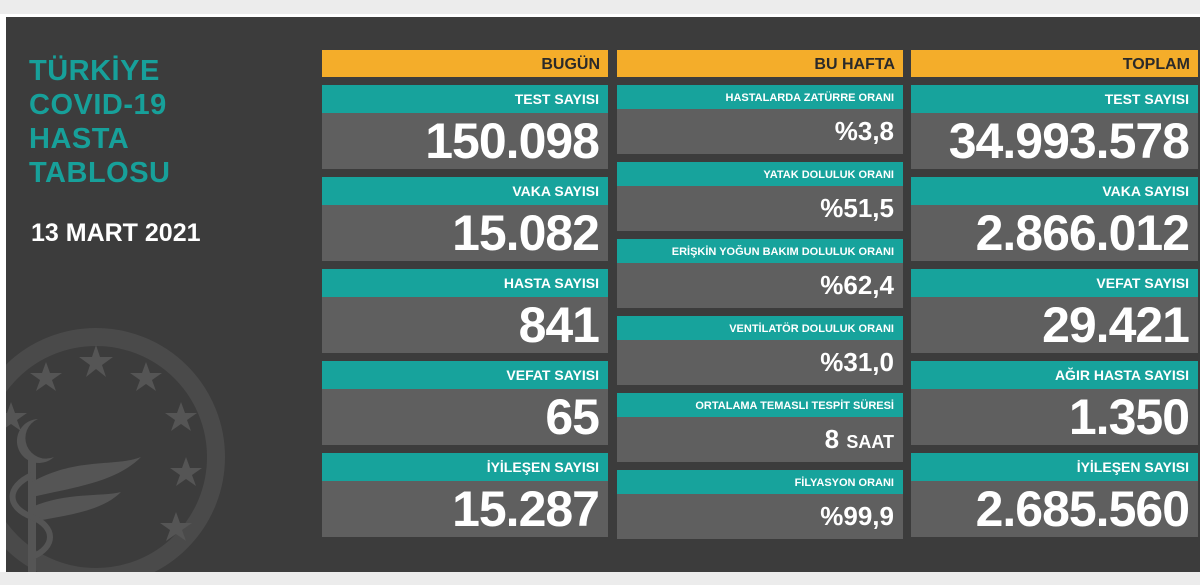 This screenshot has width=1200, height=585. Describe the element at coordinates (559, 325) in the screenshot. I see `stat-value: 841` at that location.